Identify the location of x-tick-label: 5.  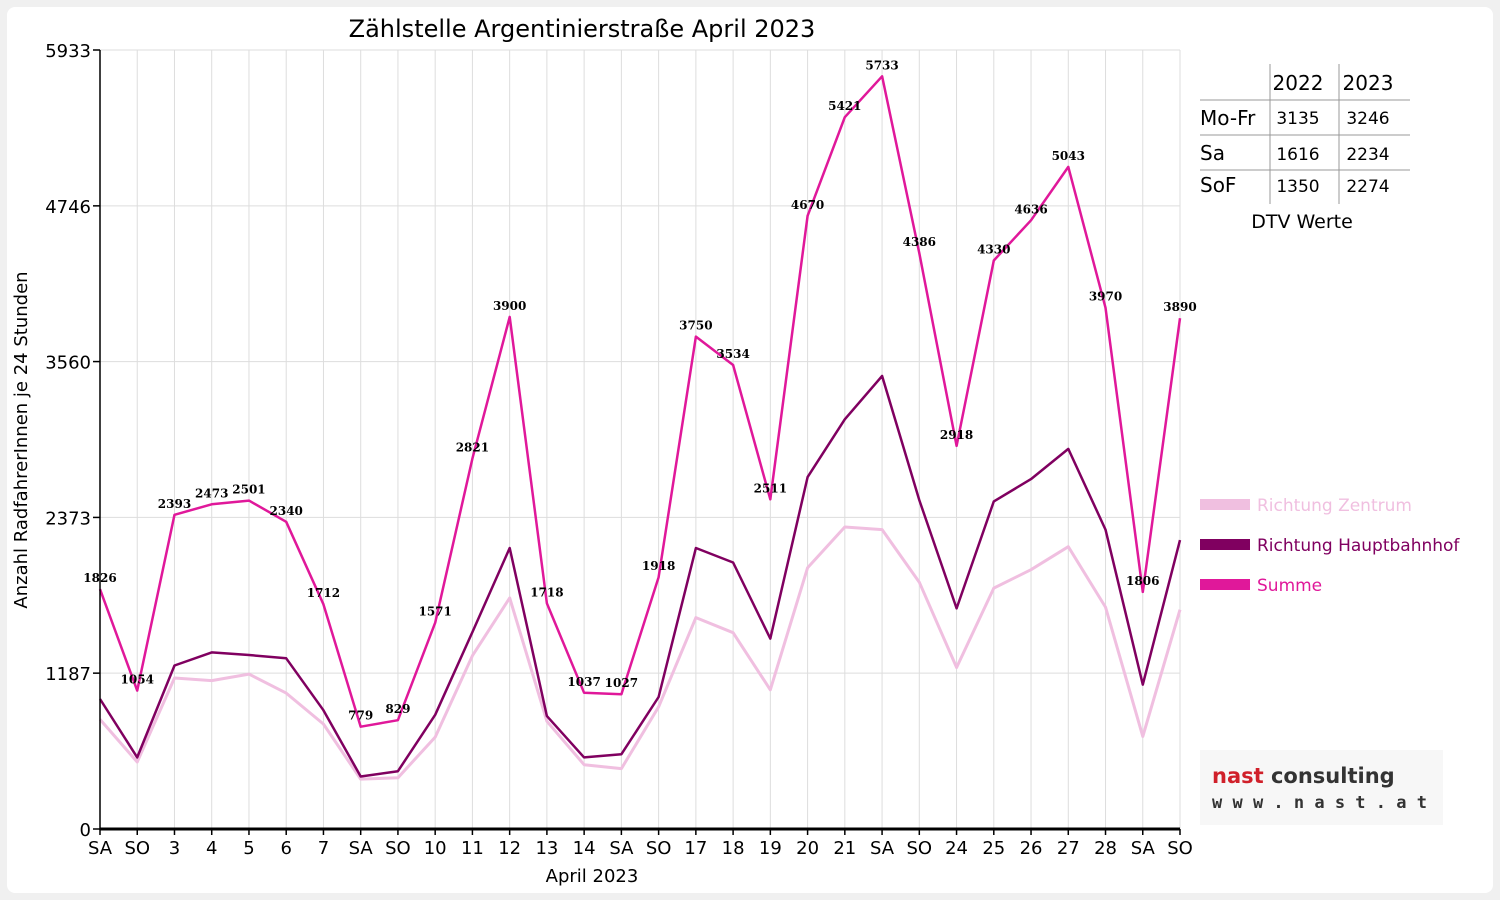
(248, 848).